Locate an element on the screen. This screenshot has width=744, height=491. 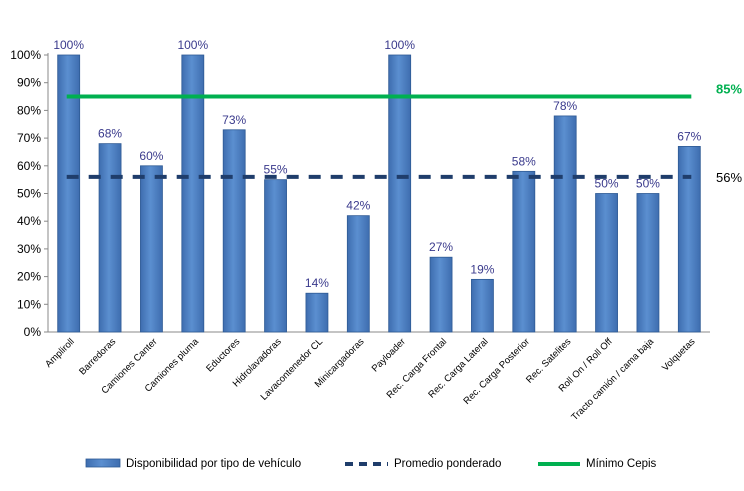
legend-label-bars: Disponibilidad por tipo de vehículo is located at coordinates (213, 464).